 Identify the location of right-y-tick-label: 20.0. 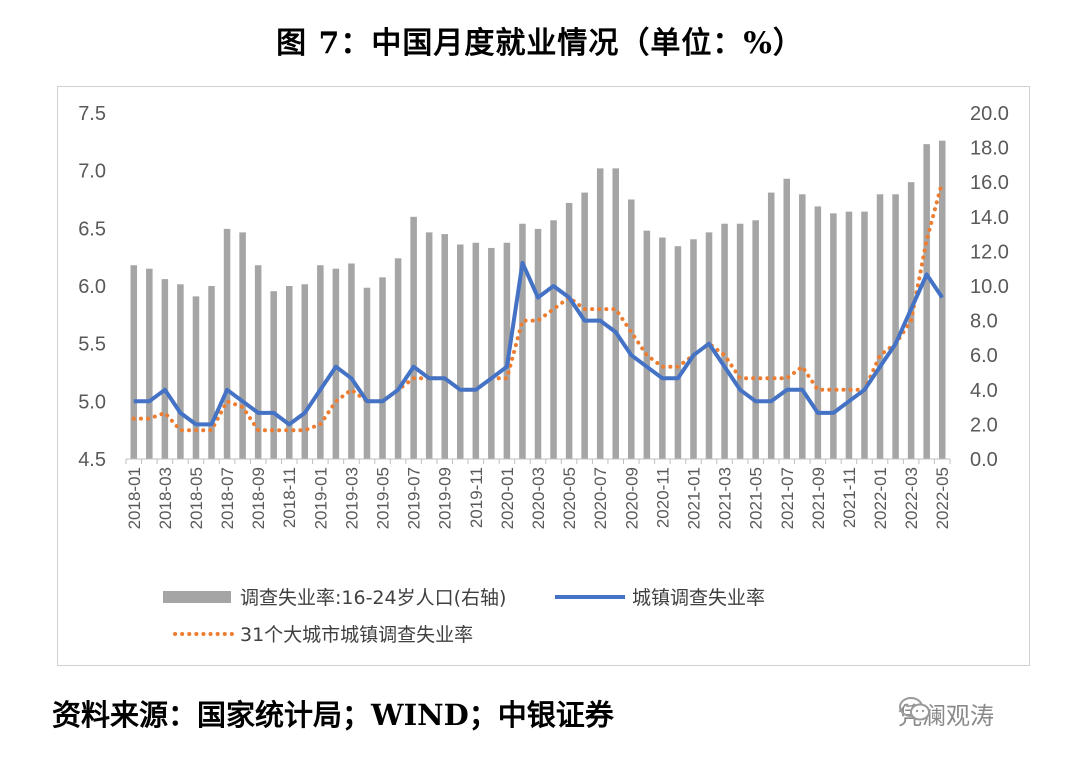
(989, 114).